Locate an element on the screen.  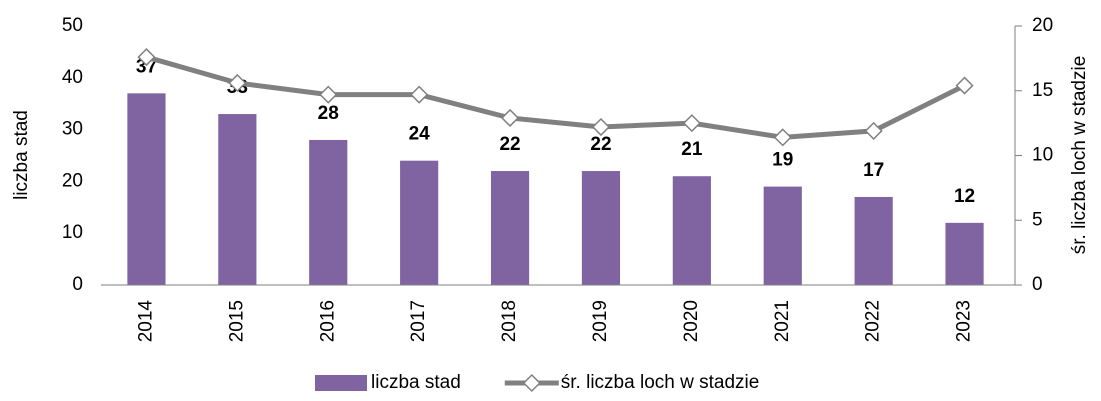
x-tick-label: 2018 is located at coordinates (509, 321).